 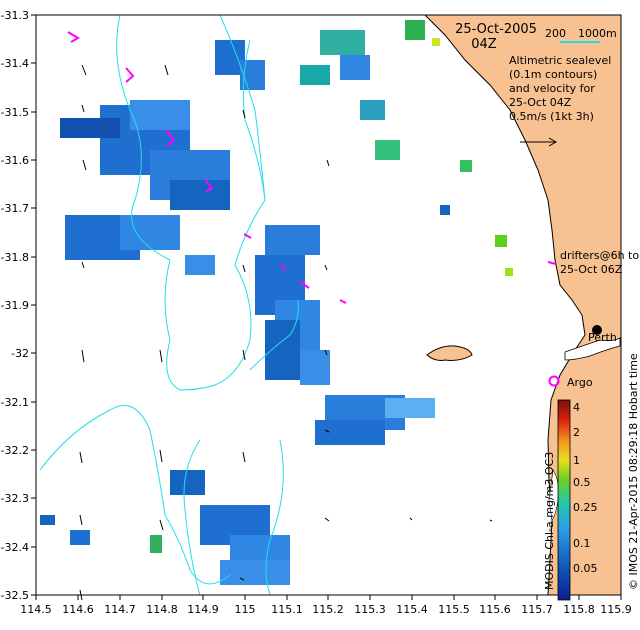 What do you see at coordinates (287, 609) in the screenshot?
I see `x-tick-label: 115.1` at bounding box center [287, 609].